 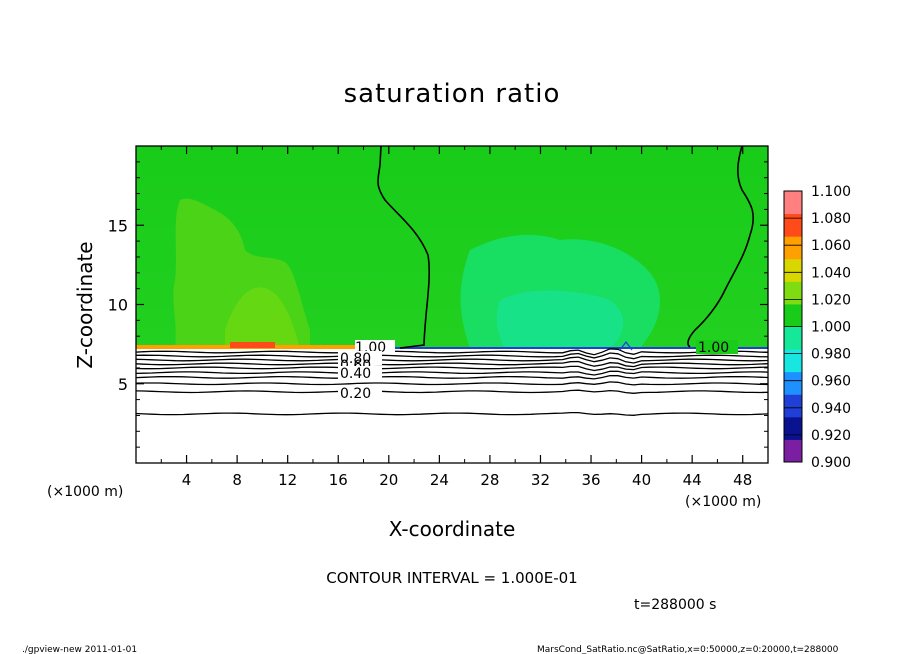 What do you see at coordinates (439, 480) in the screenshot?
I see `x-tick-label: 24` at bounding box center [439, 480].